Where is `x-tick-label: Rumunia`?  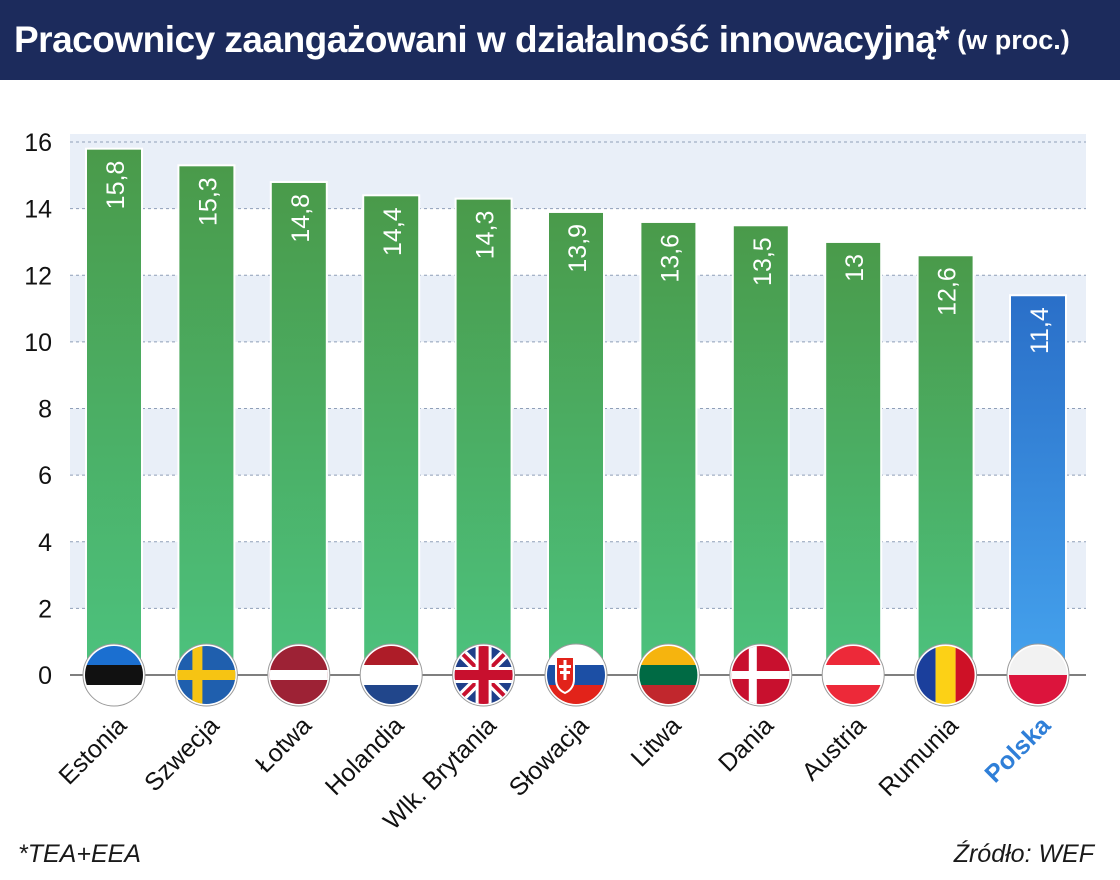
x-tick-label: Rumunia is located at coordinates (918, 756).